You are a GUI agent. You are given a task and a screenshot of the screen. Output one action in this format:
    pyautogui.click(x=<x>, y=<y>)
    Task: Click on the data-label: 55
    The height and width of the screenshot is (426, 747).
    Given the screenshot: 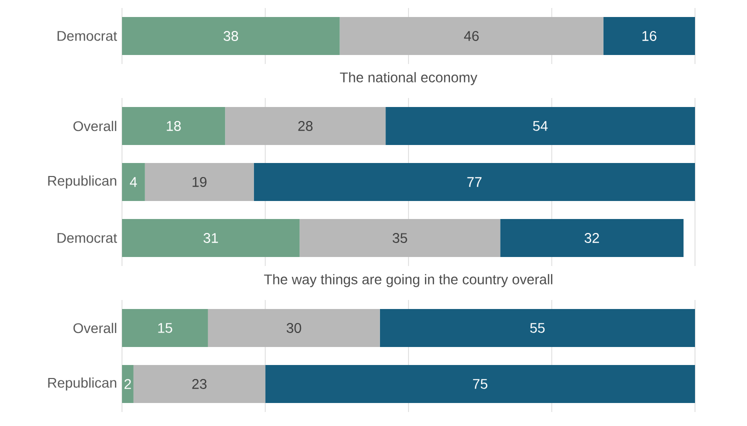 What is the action you would take?
    pyautogui.click(x=537, y=328)
    